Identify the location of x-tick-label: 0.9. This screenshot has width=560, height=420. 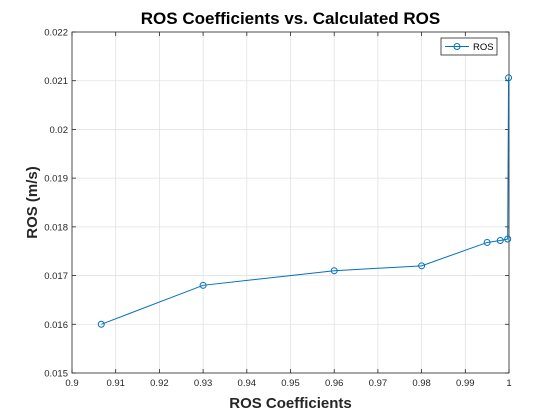
(71, 383).